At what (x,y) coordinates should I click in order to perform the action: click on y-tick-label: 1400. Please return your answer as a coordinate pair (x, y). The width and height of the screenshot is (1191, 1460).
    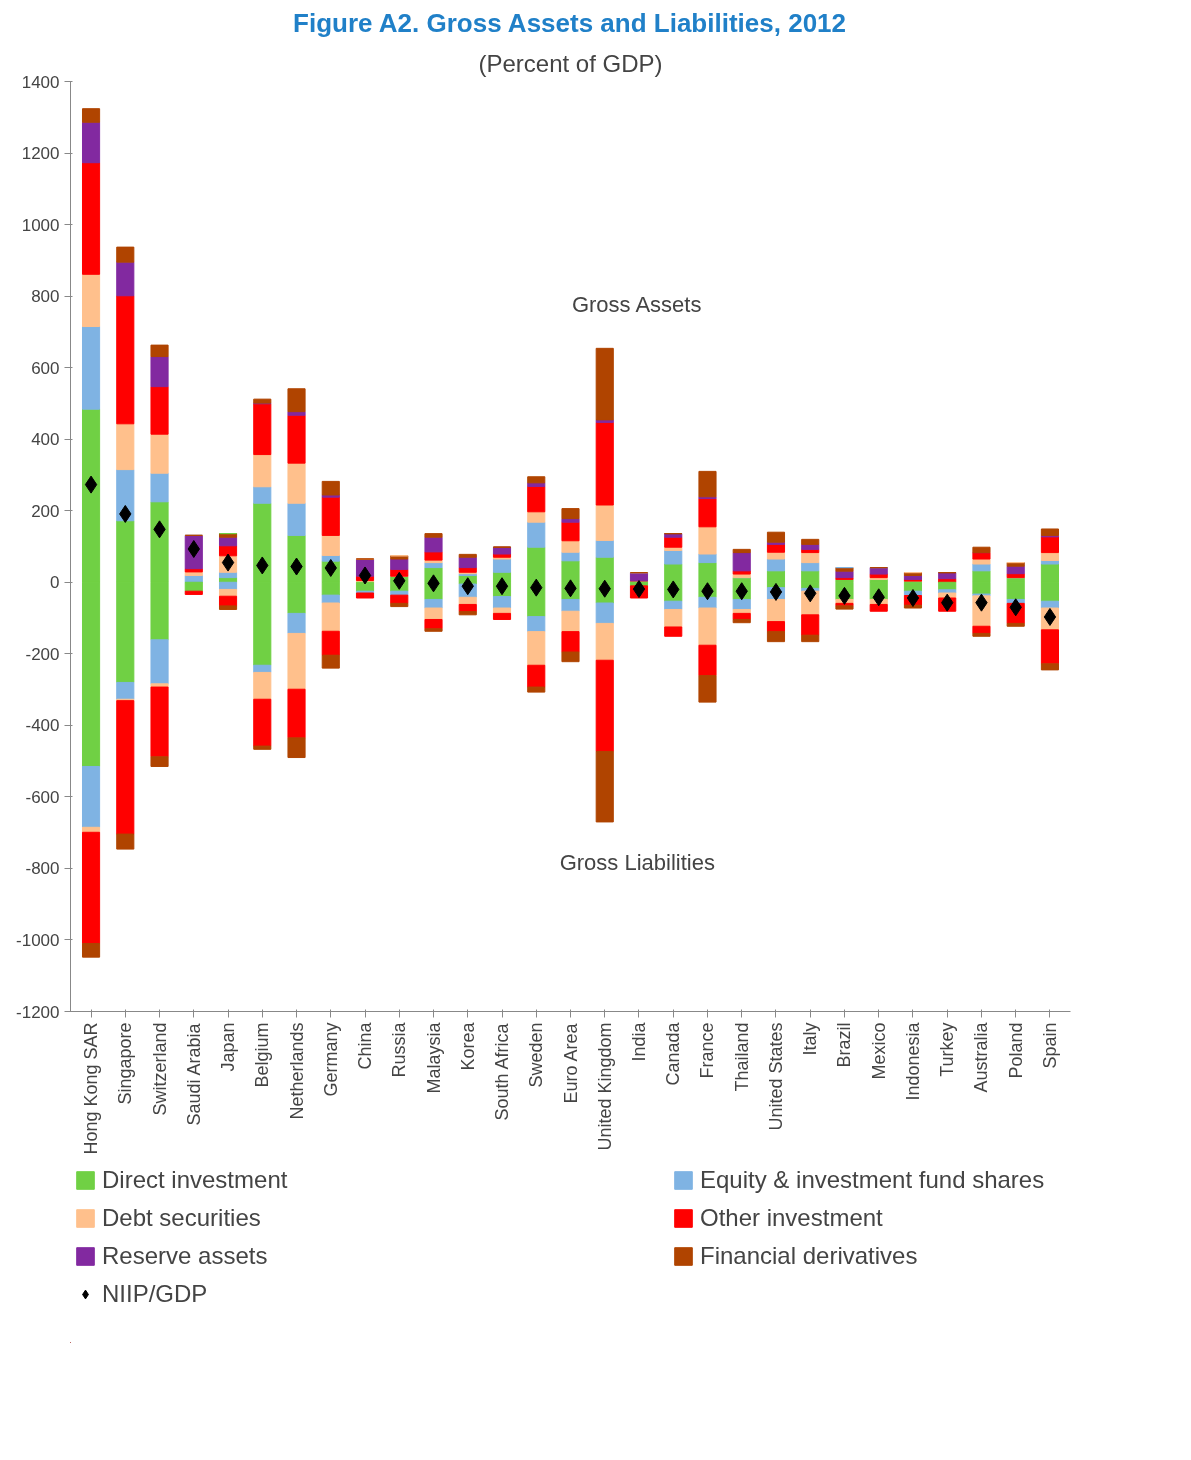
    Looking at the image, I should click on (40, 82).